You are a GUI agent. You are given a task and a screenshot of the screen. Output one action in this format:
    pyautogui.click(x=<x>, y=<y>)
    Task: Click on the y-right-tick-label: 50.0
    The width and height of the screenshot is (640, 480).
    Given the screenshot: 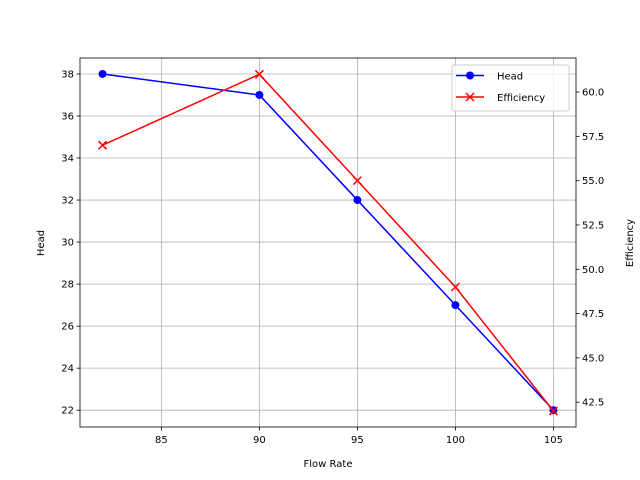 What is the action you would take?
    pyautogui.click(x=593, y=270)
    